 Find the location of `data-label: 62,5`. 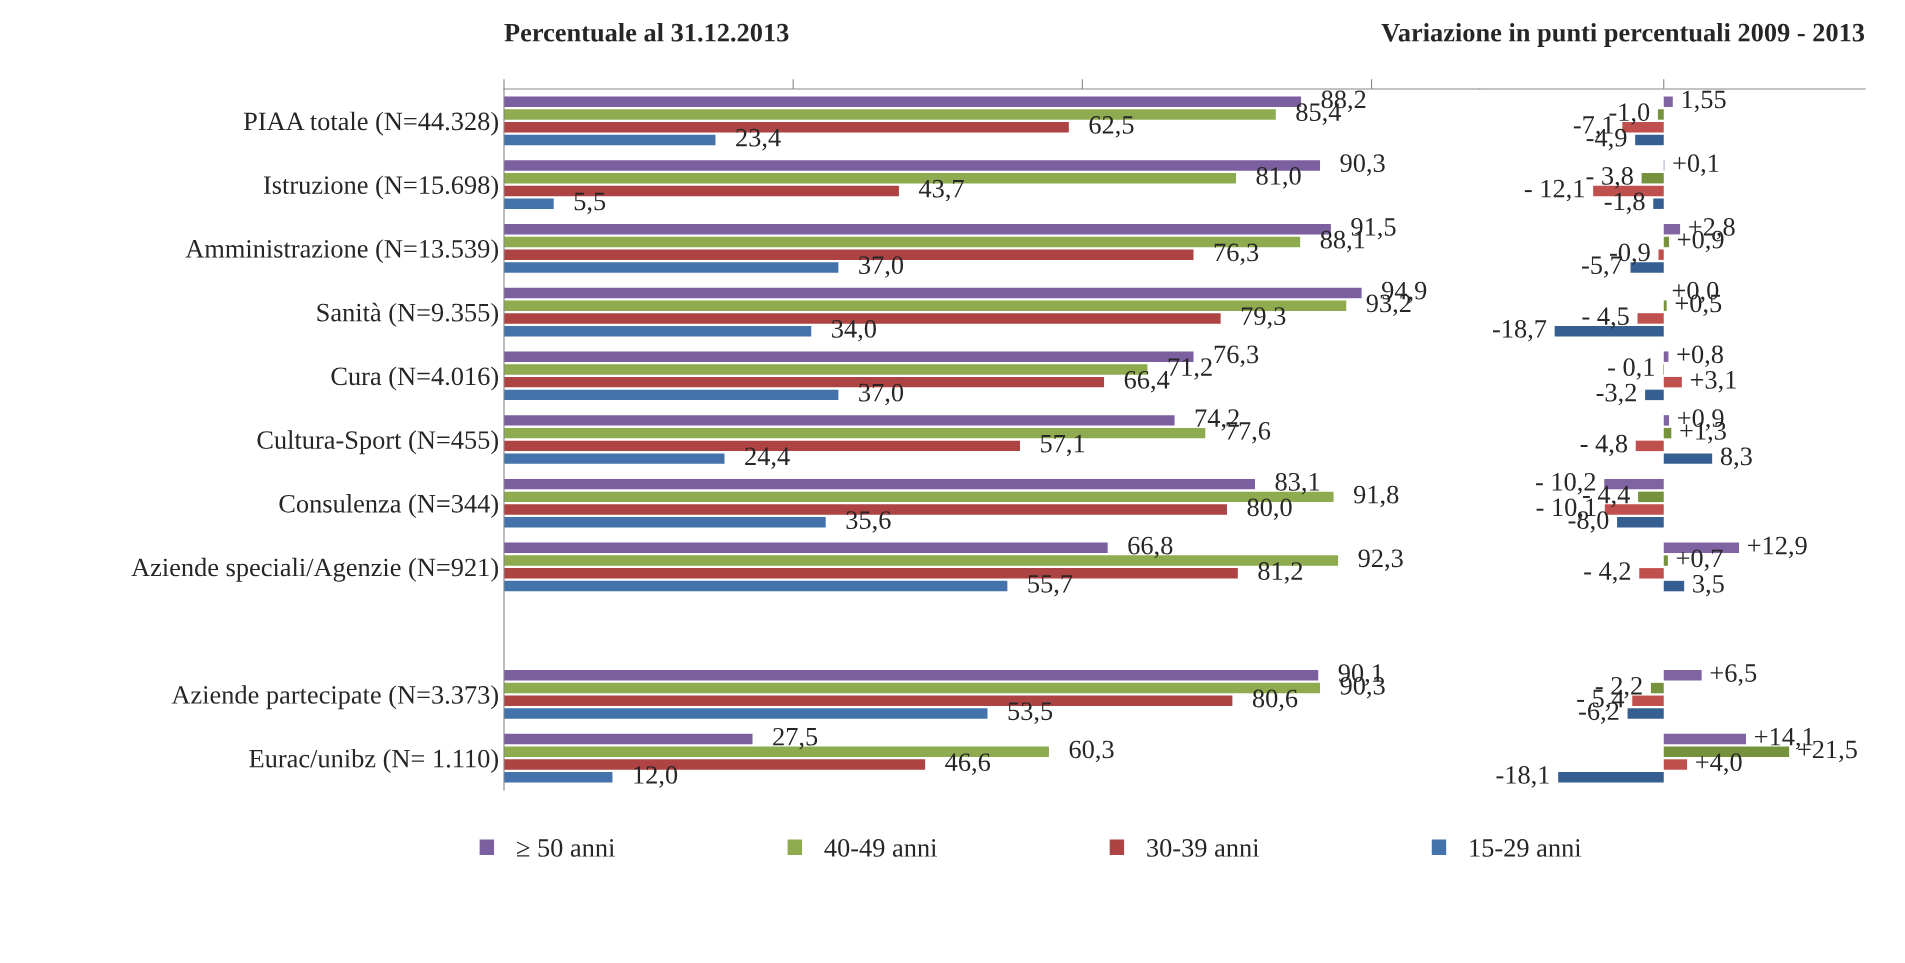

data-label: 62,5 is located at coordinates (1111, 127).